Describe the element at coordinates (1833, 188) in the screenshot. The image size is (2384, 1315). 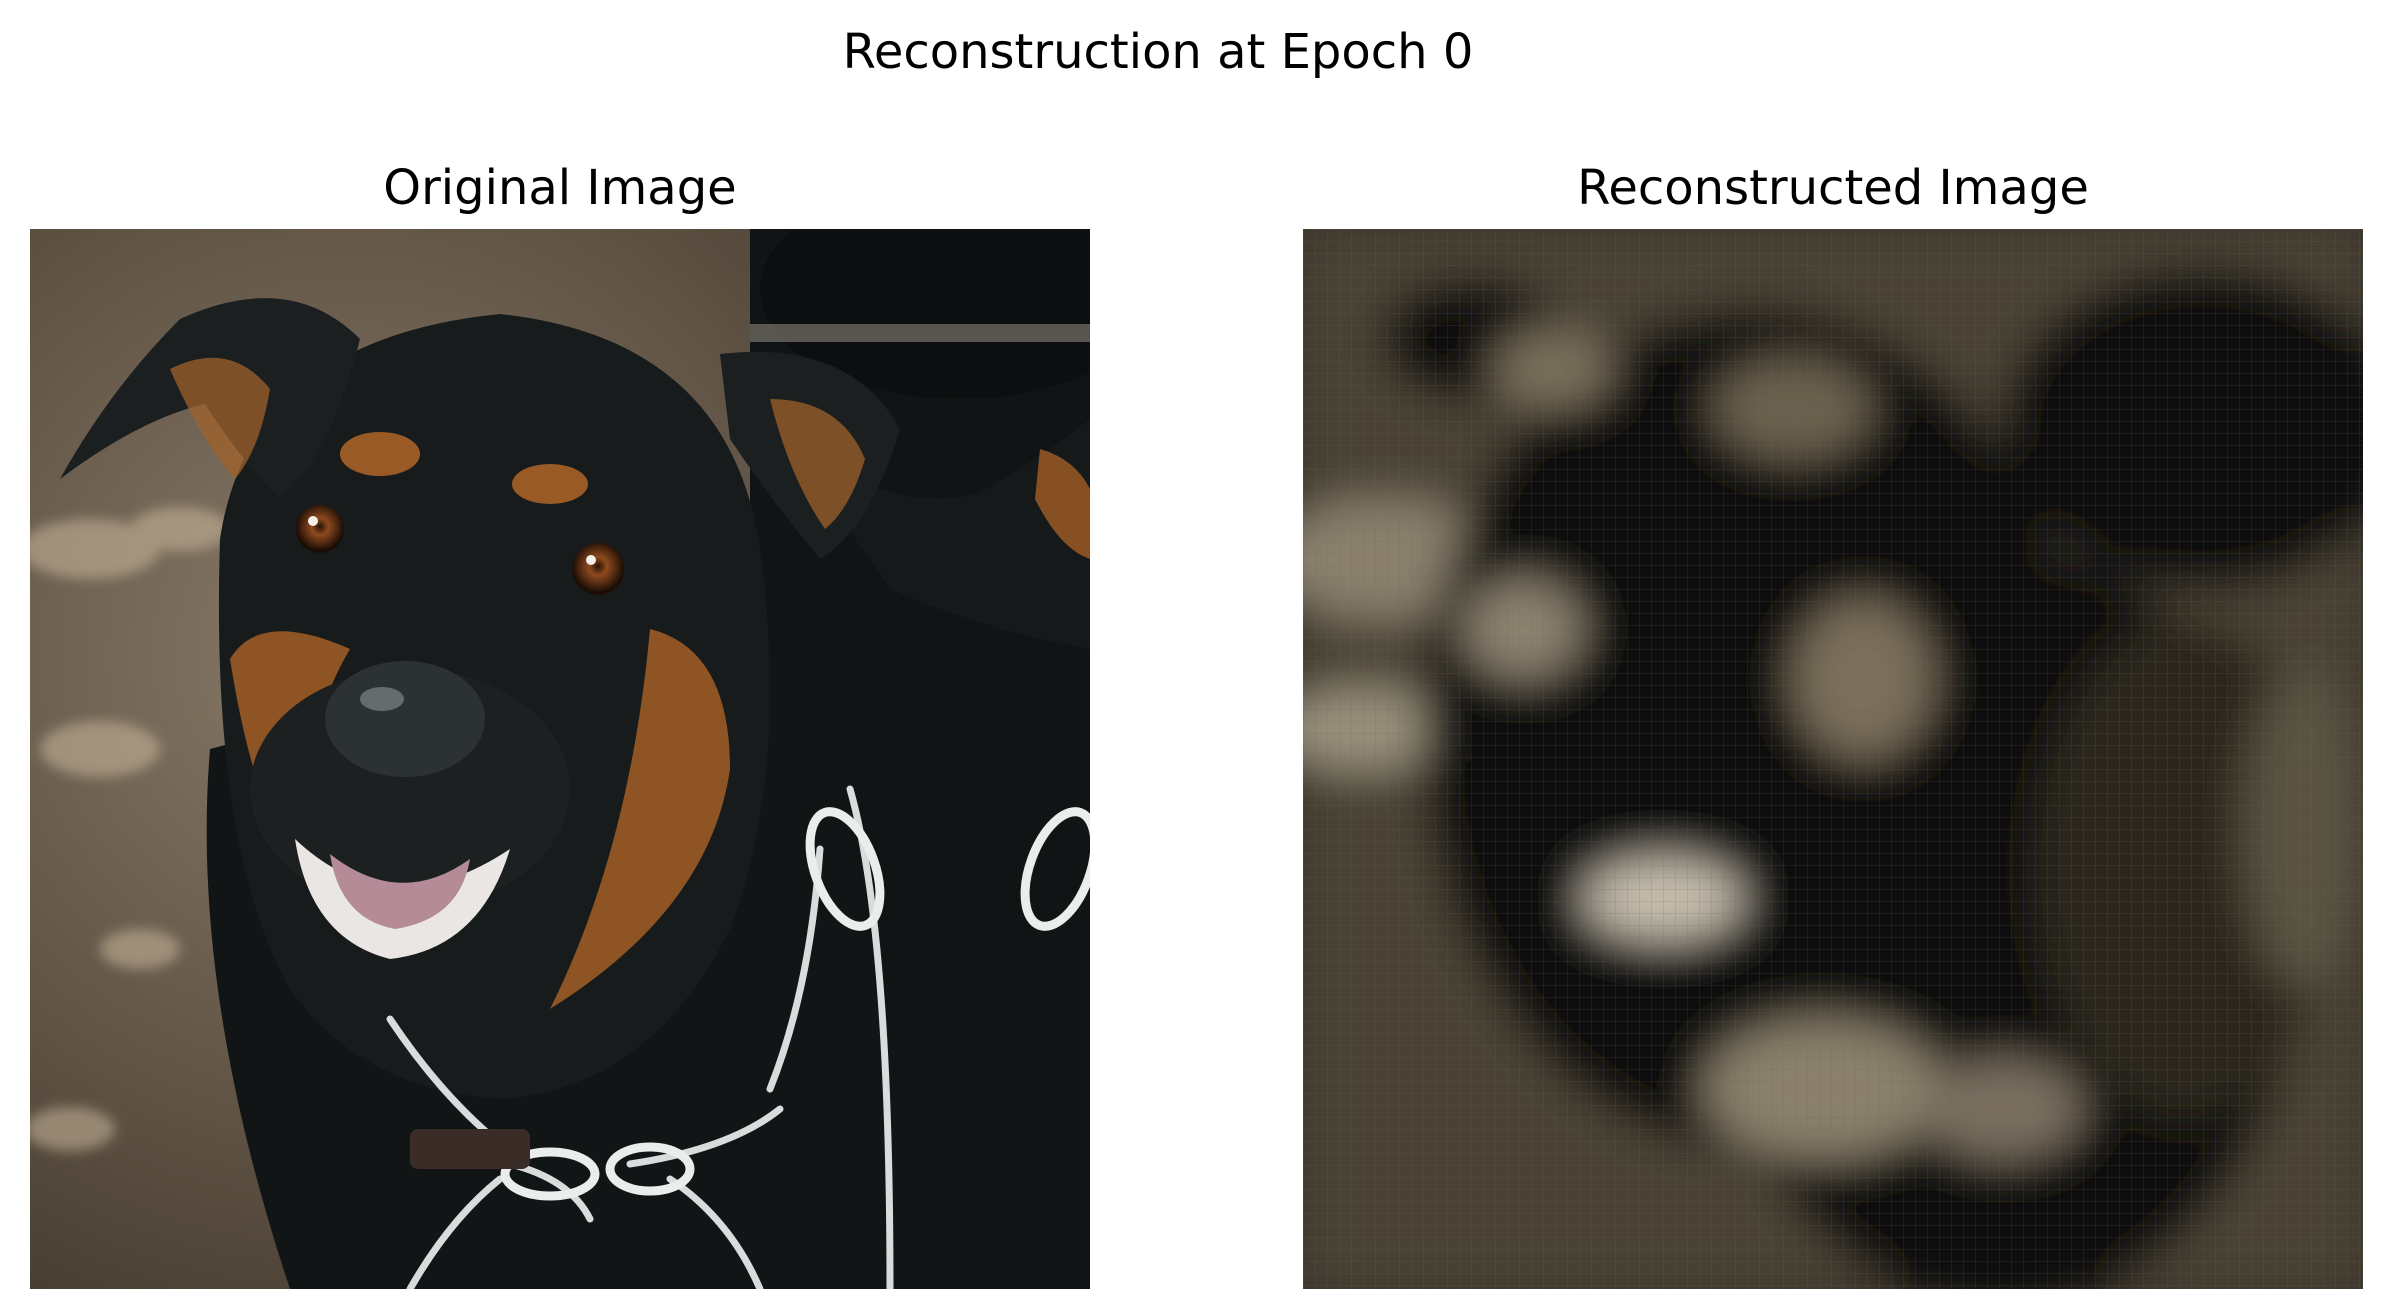
I see `panel-title-reconstructed: Reconstructed Image` at that location.